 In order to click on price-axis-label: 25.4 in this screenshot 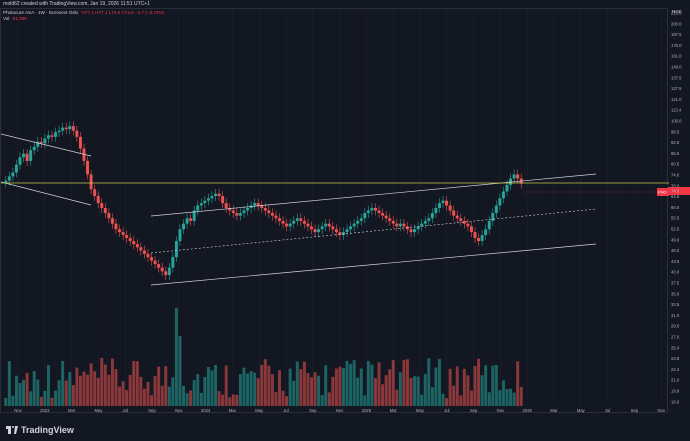, I will do `click(675, 347)`.